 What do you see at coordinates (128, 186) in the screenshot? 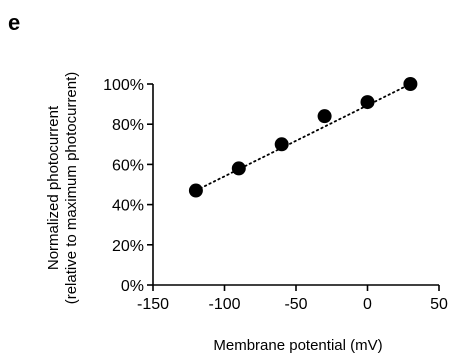
I see `y-ticks: 0% 20% 40% 60% 80% 100%` at bounding box center [128, 186].